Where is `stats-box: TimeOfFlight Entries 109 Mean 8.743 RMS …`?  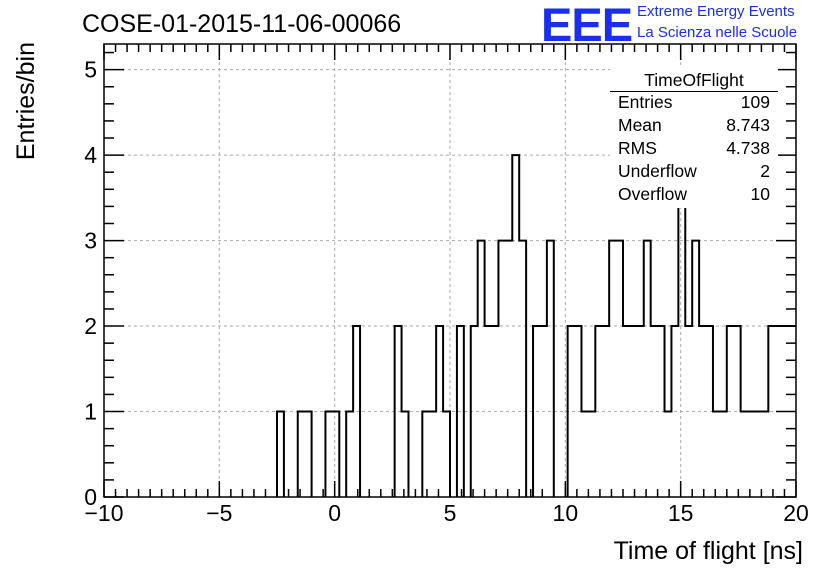
stats-box: TimeOfFlight Entries 109 Mean 8.743 RMS … is located at coordinates (694, 138).